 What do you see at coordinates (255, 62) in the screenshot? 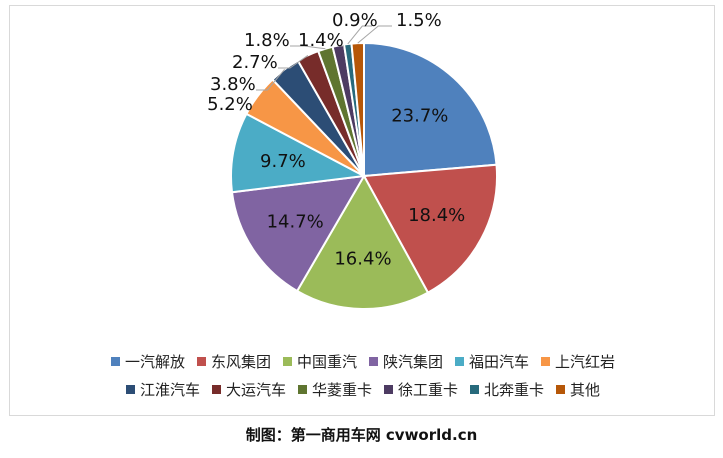
I see `data-label-8: 2.7%` at bounding box center [255, 62].